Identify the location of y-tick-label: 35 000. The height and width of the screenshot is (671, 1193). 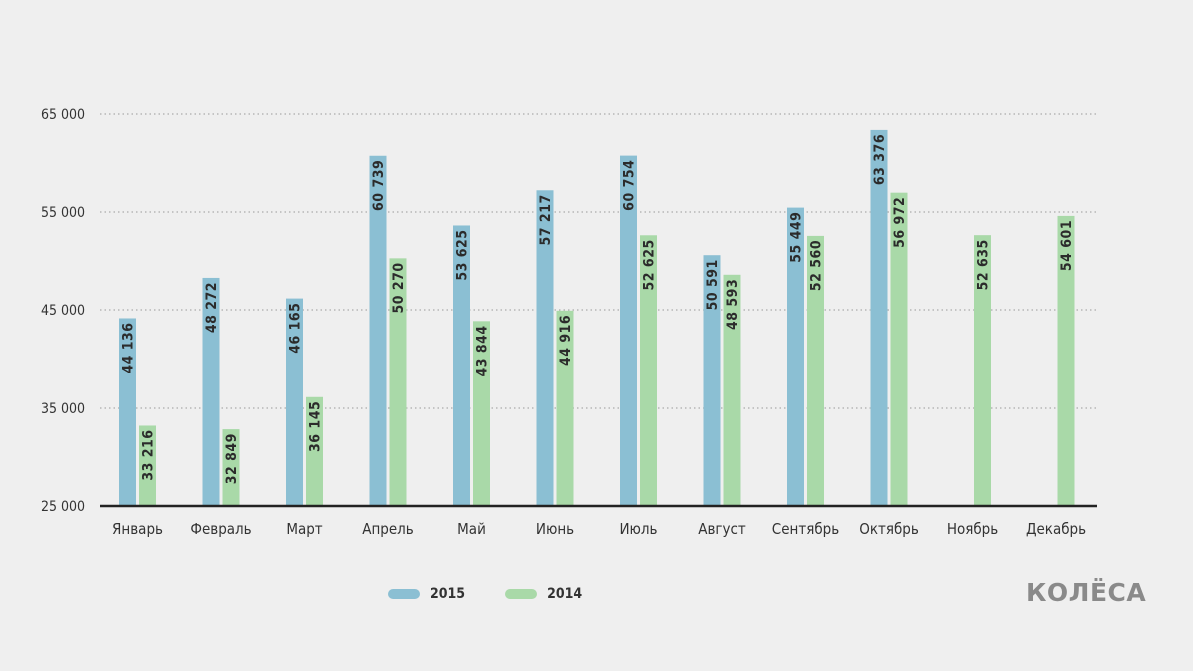
(63, 409).